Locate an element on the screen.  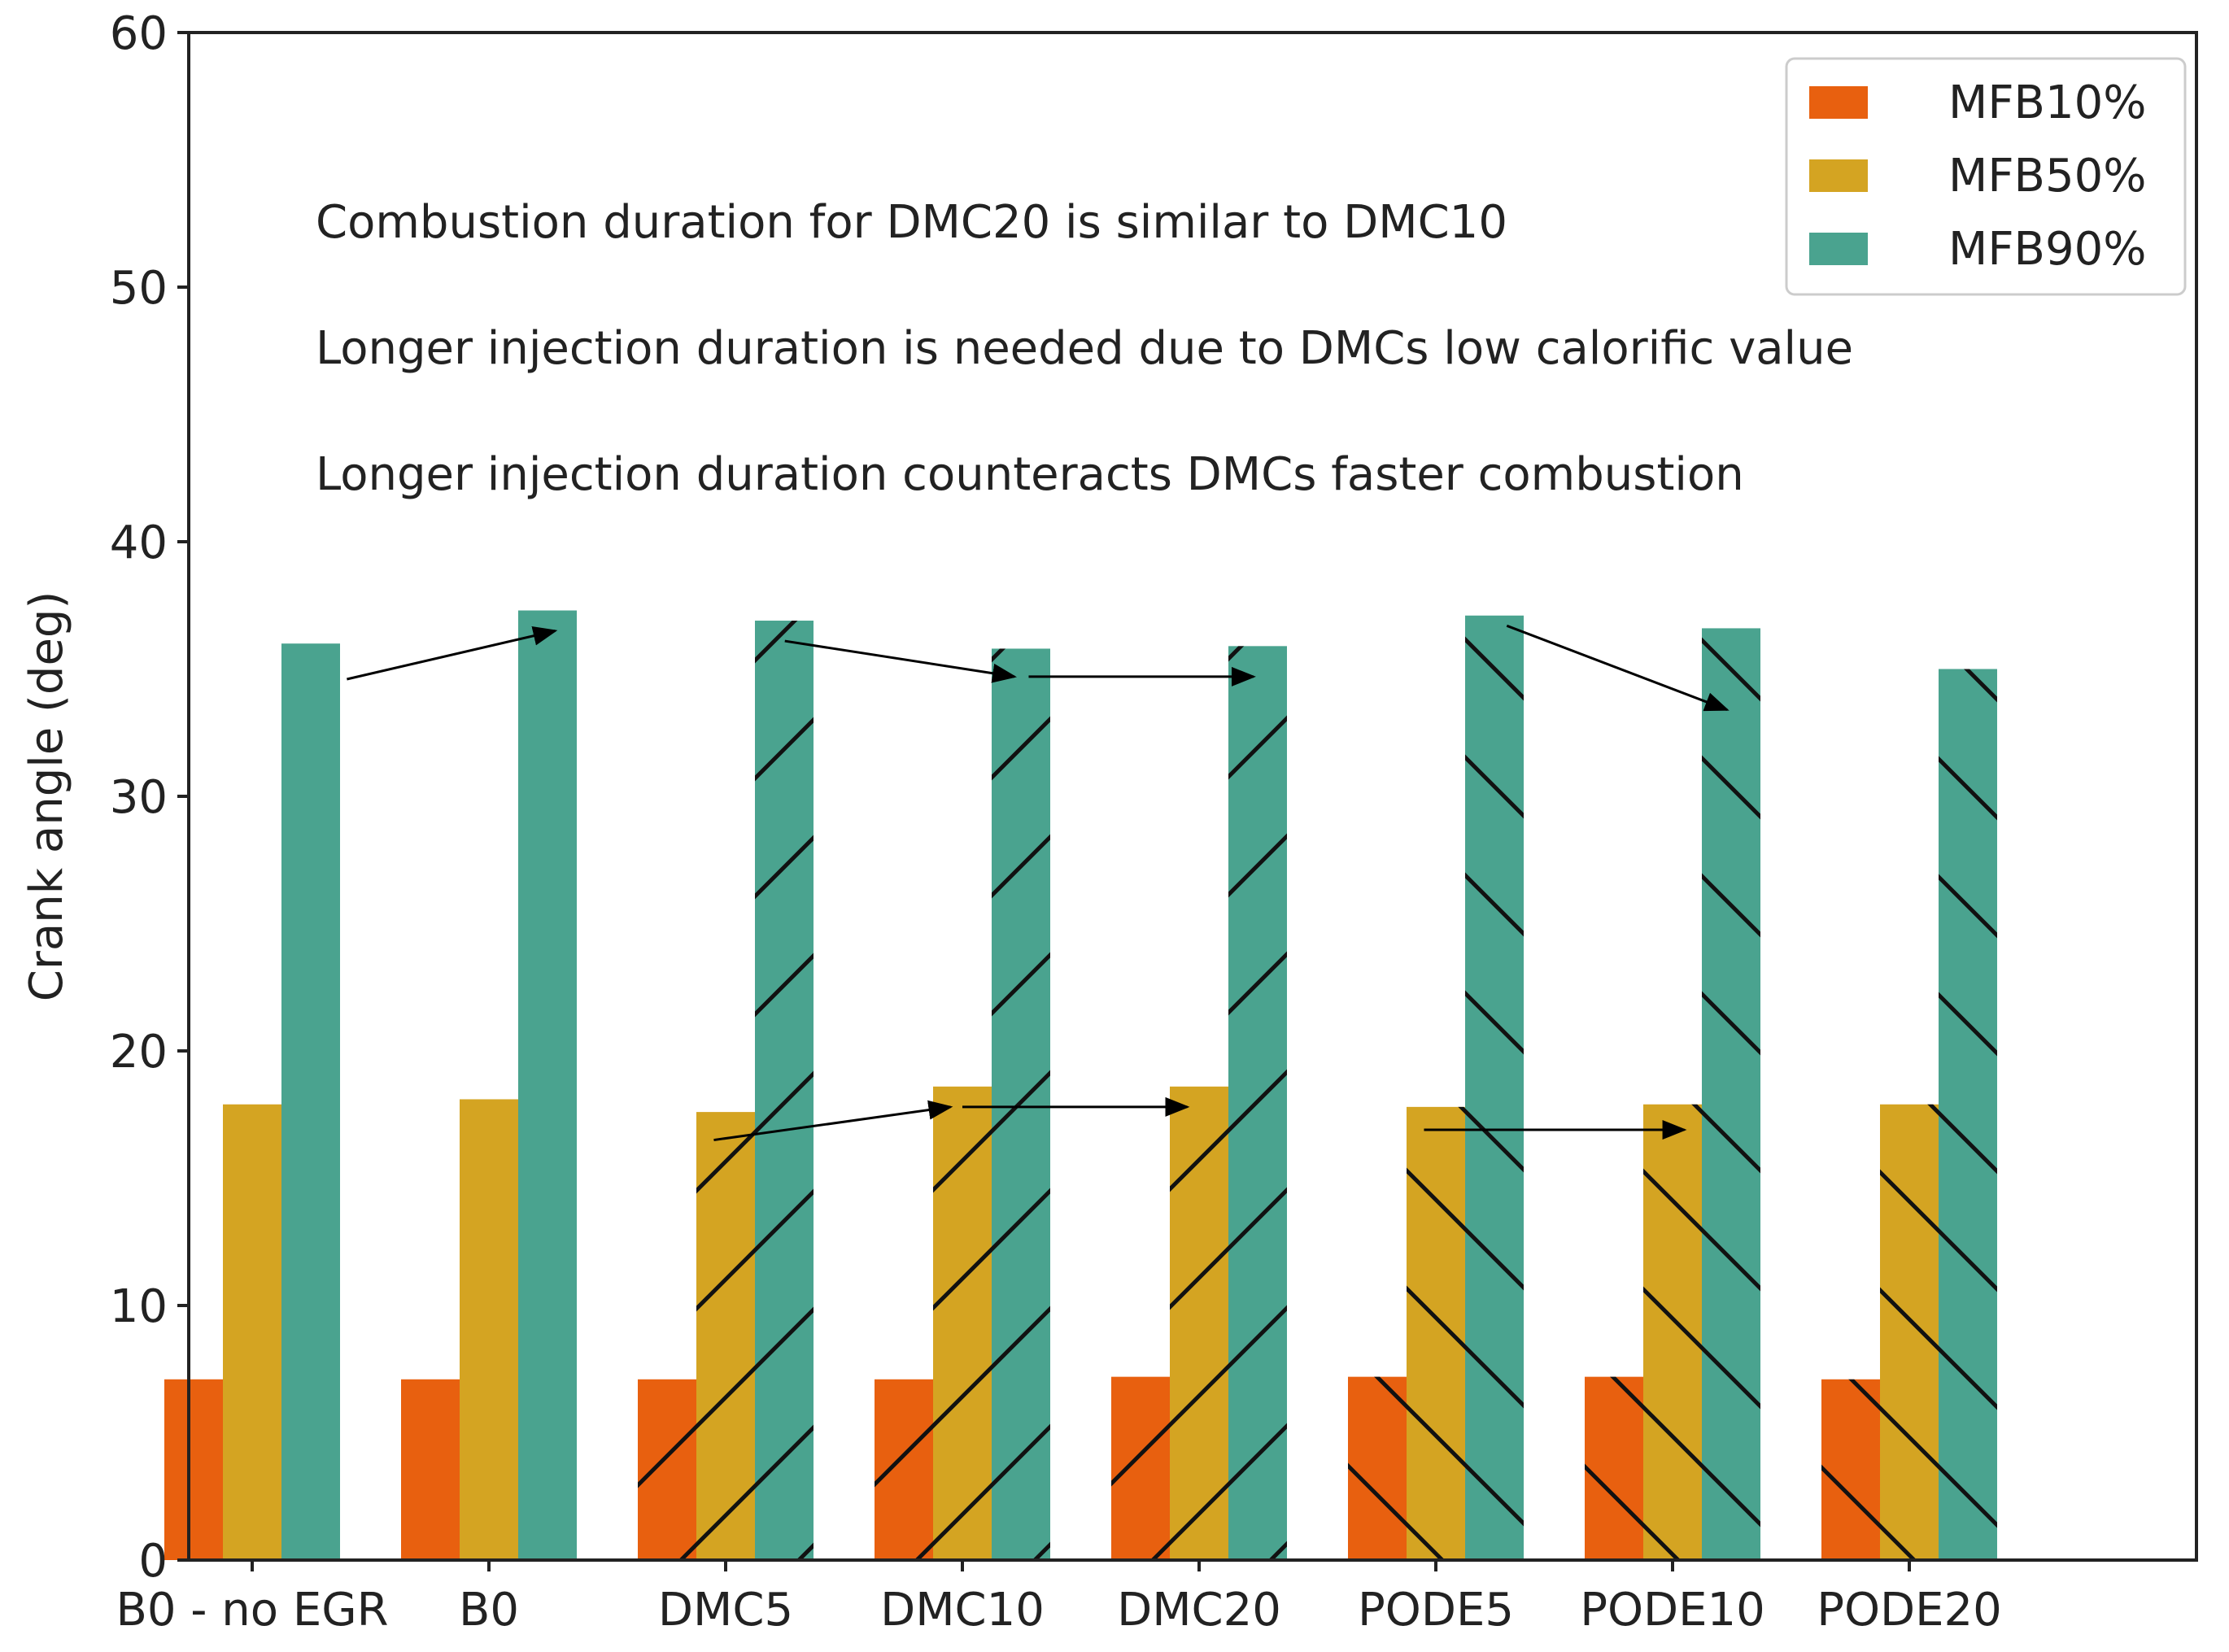
y-tick-label: 30 is located at coordinates (139, 797).